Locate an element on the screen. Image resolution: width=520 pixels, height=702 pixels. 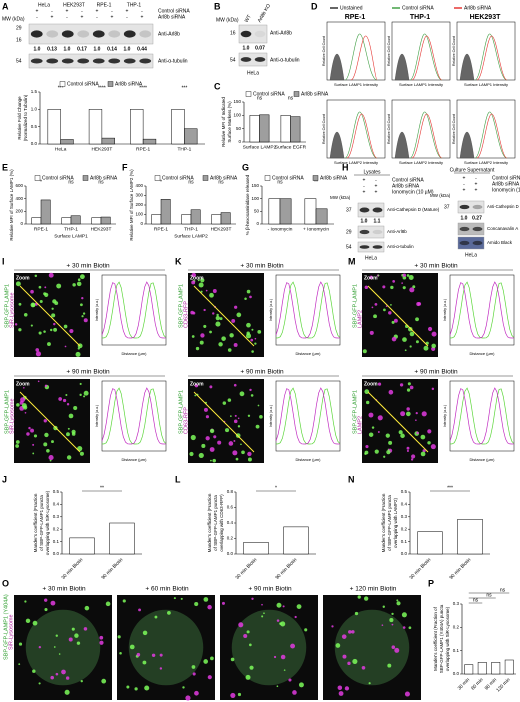
label: Zoom is located at coordinates (371, 384).